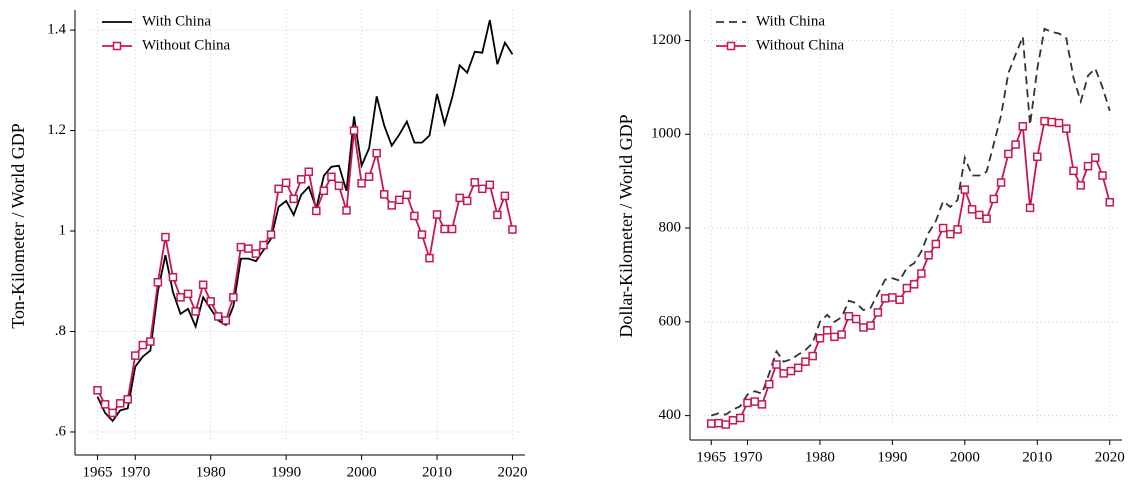 Image resolution: width=1133 pixels, height=483 pixels. What do you see at coordinates (176, 21) in the screenshot?
I see `legend-label: With China` at bounding box center [176, 21].